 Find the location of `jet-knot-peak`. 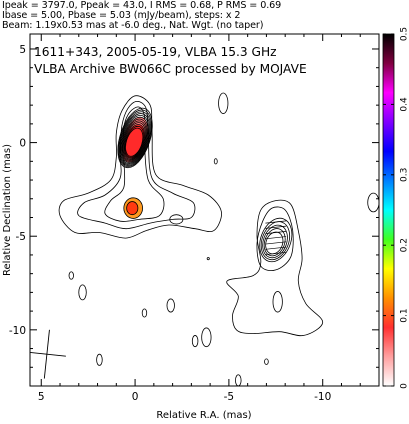

jet-knot-peak is located at coordinates (132, 208).